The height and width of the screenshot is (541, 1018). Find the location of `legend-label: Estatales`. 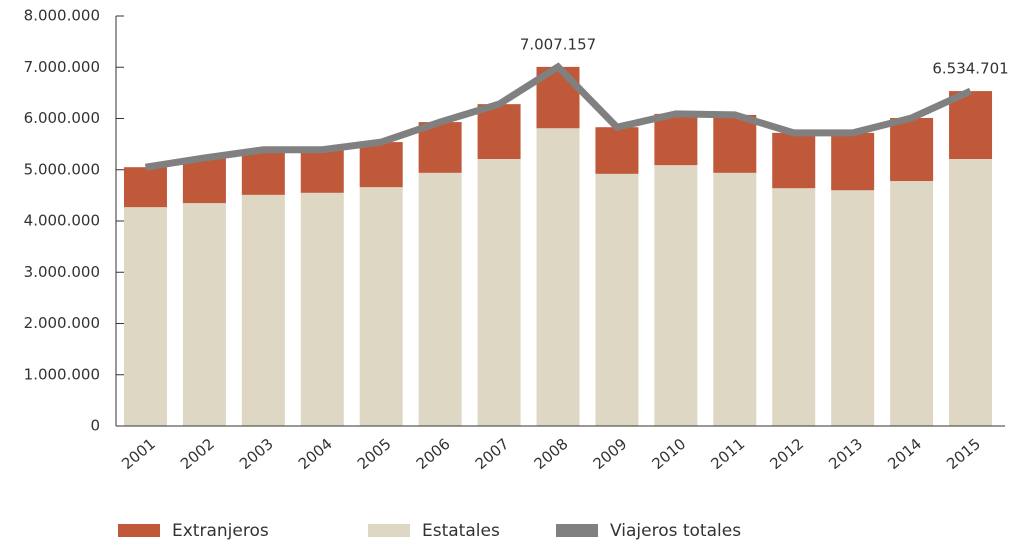

legend-label: Estatales is located at coordinates (461, 531).